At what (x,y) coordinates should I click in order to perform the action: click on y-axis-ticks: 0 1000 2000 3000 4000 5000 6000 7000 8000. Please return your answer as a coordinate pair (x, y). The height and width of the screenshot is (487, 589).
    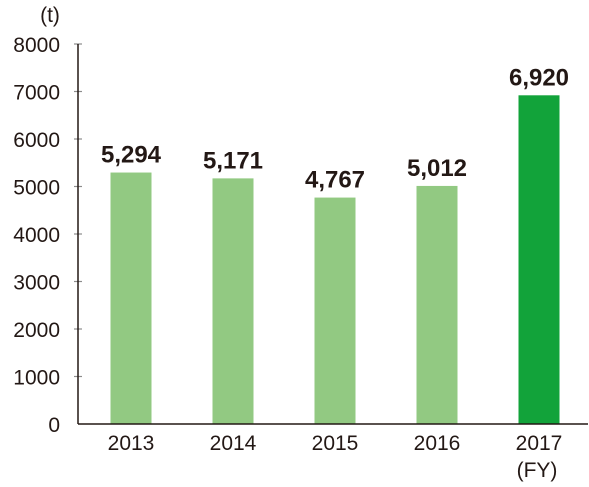
    Looking at the image, I should click on (36, 235).